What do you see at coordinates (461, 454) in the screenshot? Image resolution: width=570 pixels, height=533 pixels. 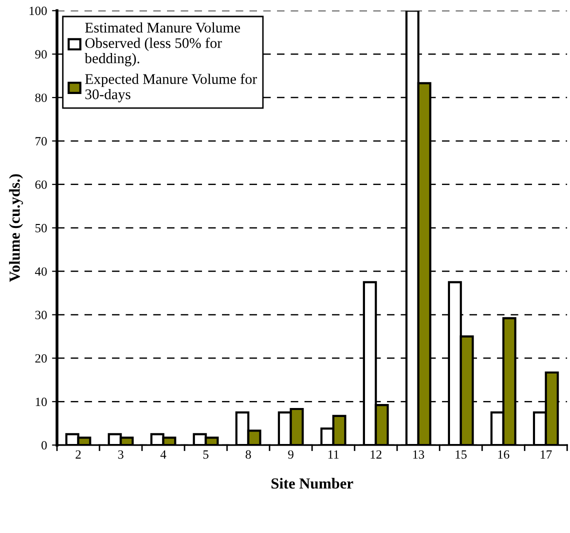 I see `x-tick-label: 15` at bounding box center [461, 454].